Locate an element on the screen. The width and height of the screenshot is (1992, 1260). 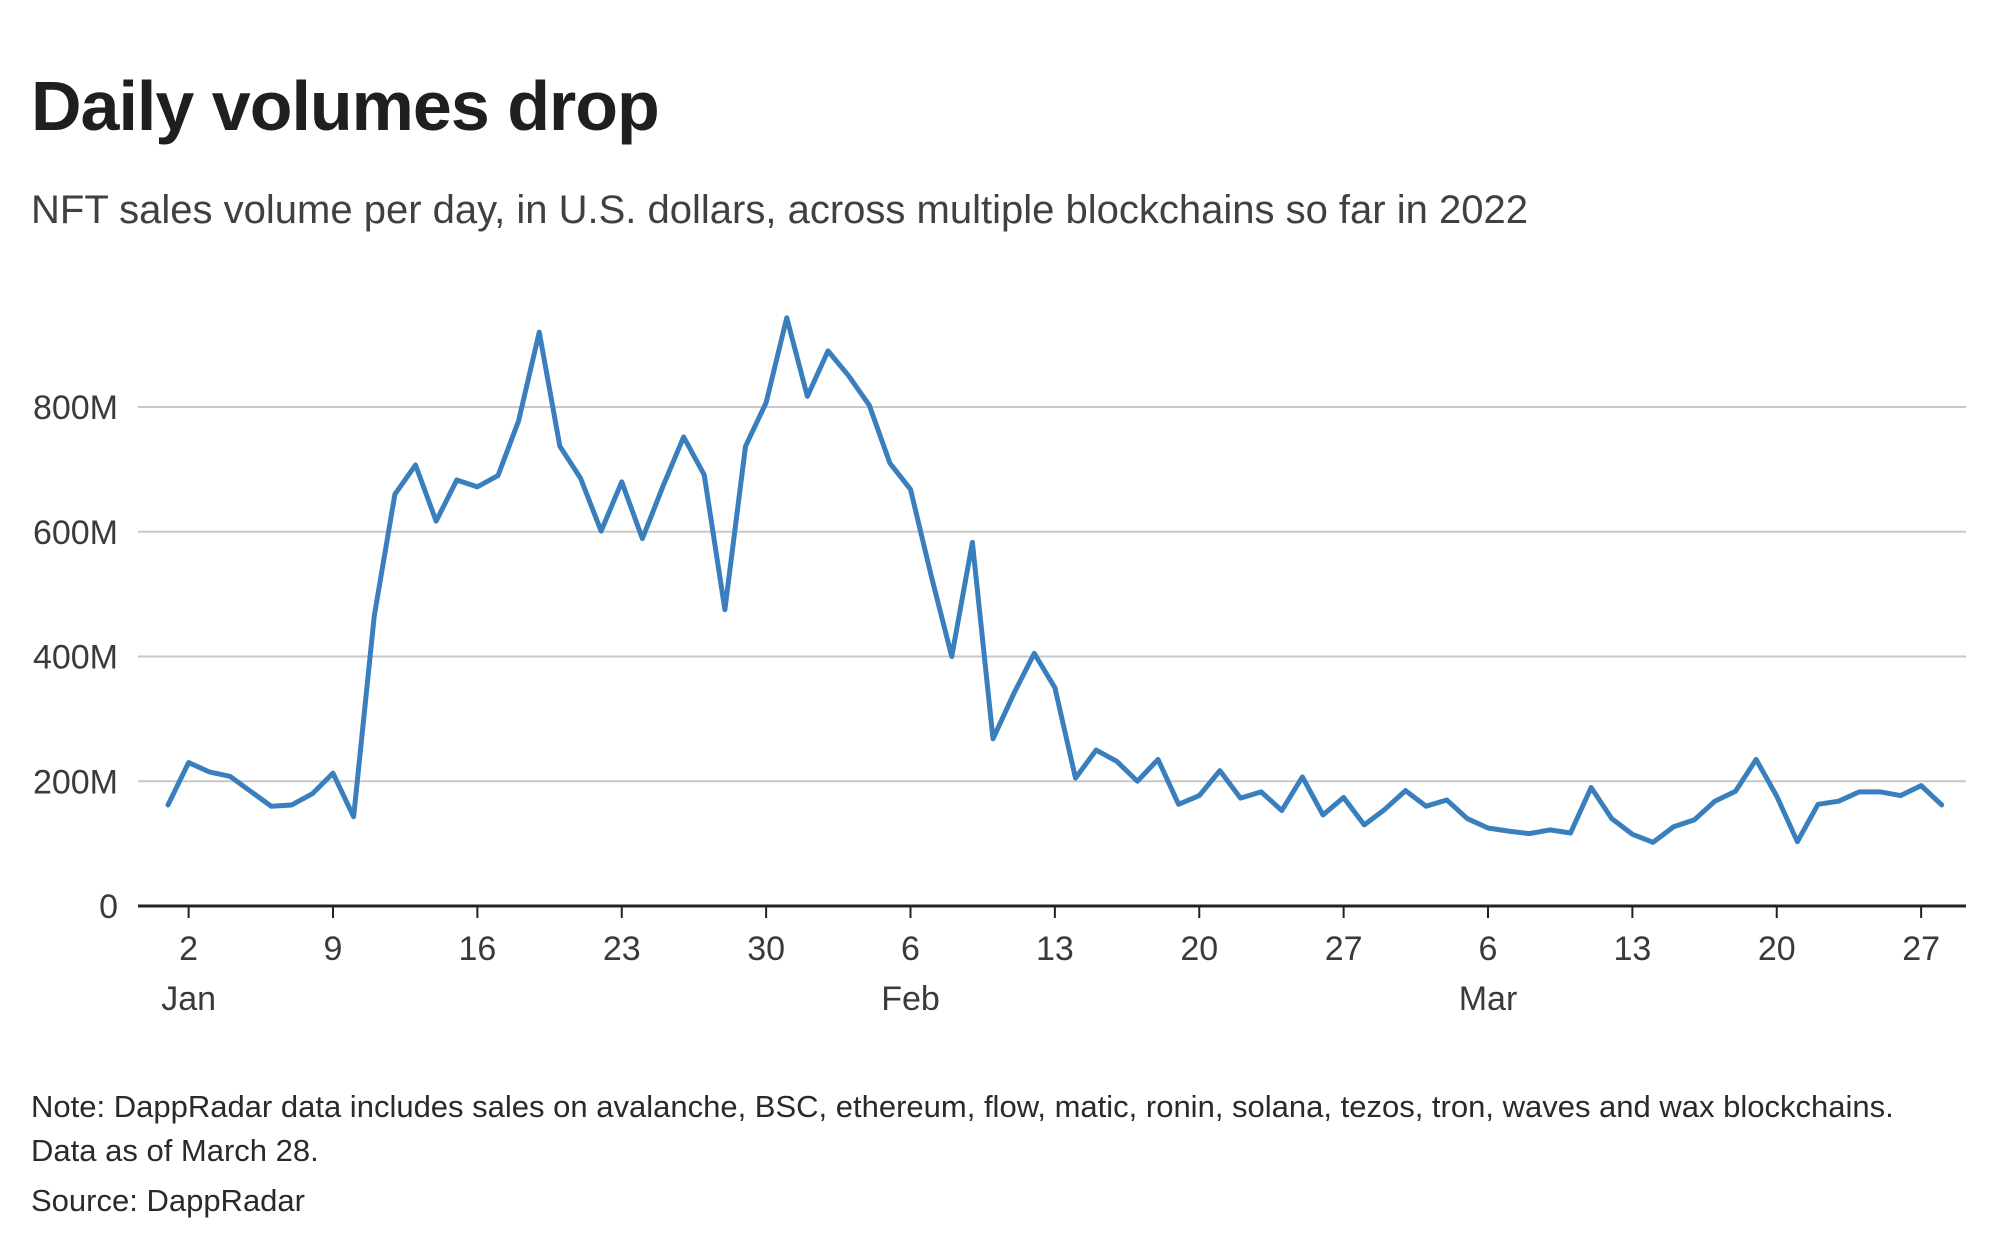
x-tick-label-8: 9 is located at coordinates (333, 949).